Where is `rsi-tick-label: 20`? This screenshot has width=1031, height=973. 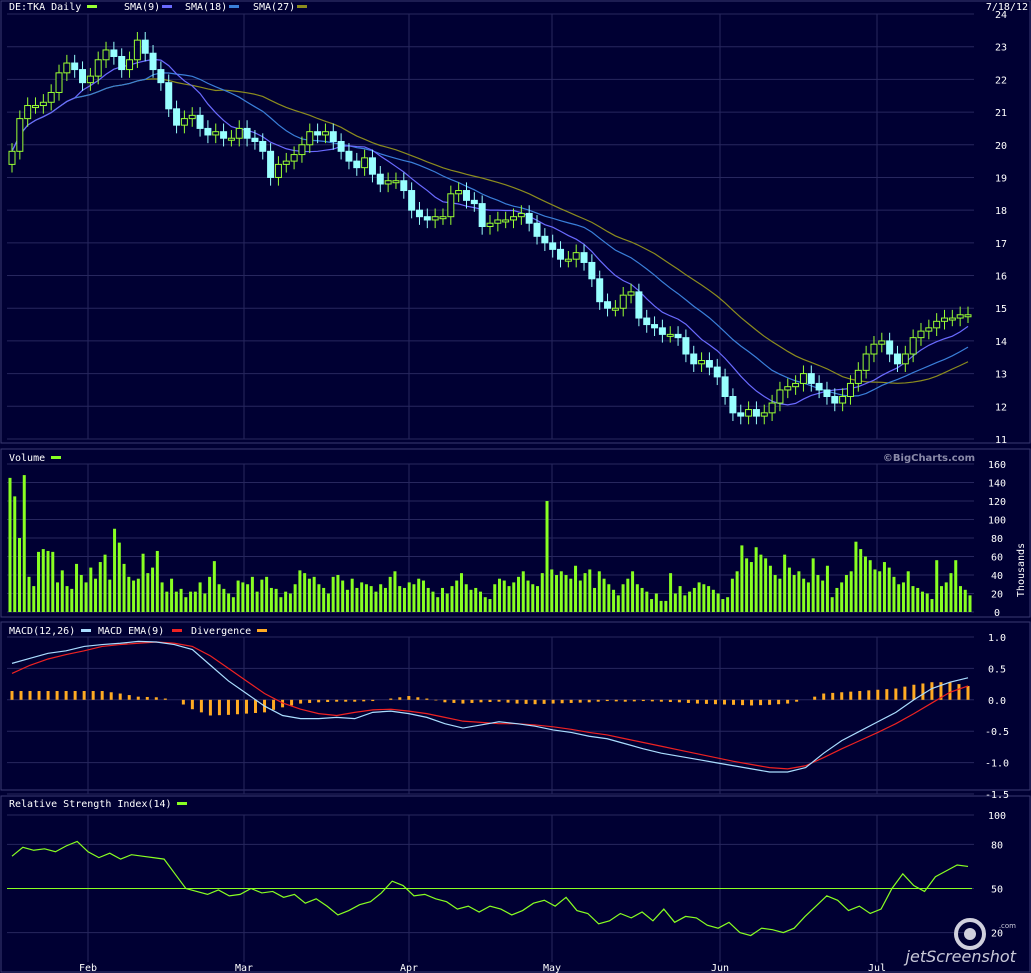 rsi-tick-label: 20 is located at coordinates (997, 934).